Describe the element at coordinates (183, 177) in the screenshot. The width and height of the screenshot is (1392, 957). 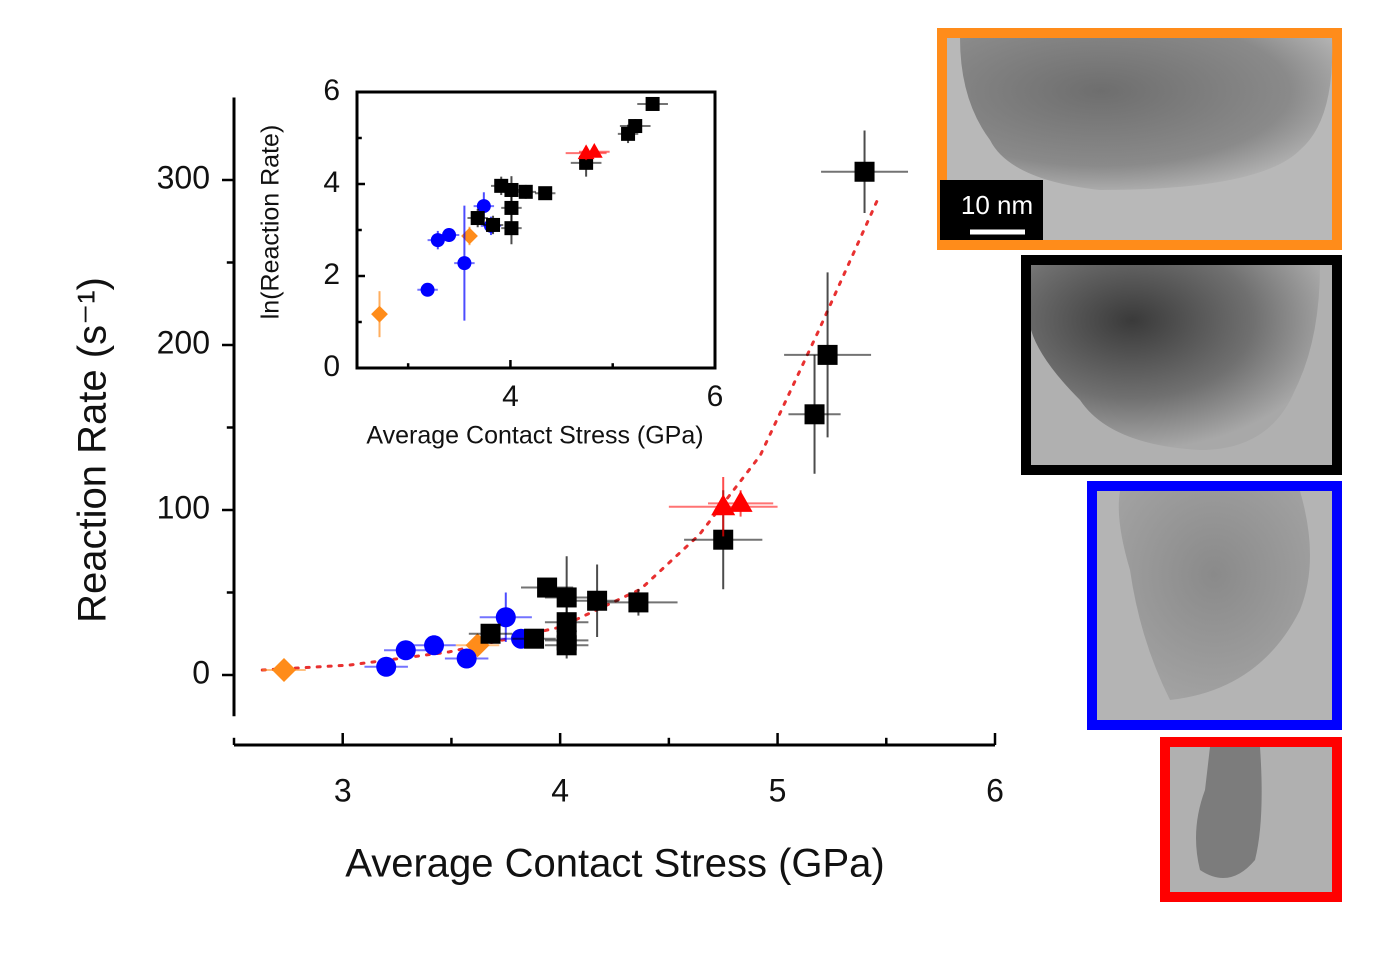
I see `y-tick-label: 300` at that location.